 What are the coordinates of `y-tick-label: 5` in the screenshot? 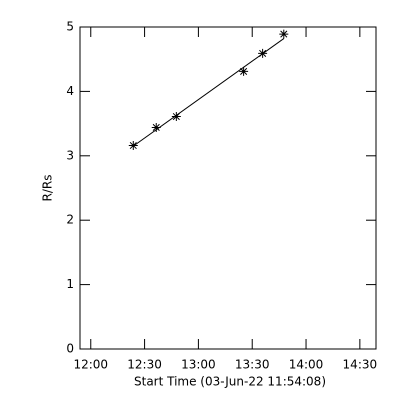 It's located at (70, 27).